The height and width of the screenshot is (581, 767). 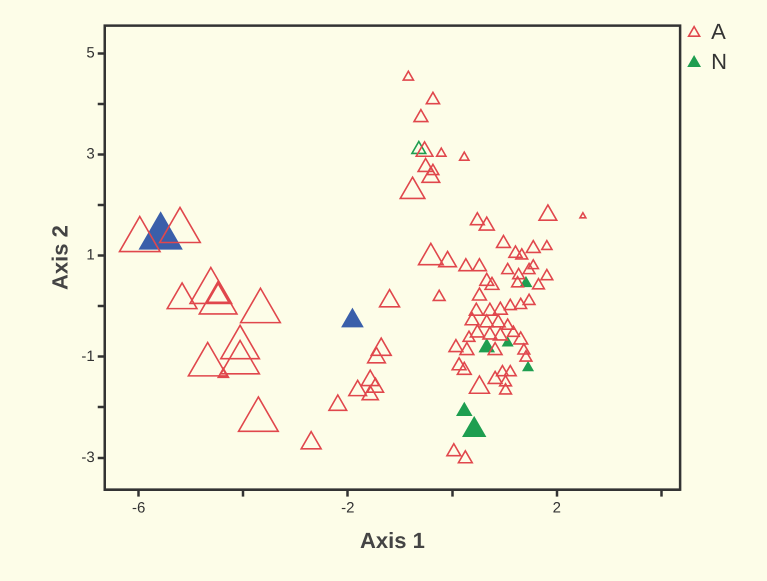 I want to click on y-tick-label: 3, so click(x=90, y=154).